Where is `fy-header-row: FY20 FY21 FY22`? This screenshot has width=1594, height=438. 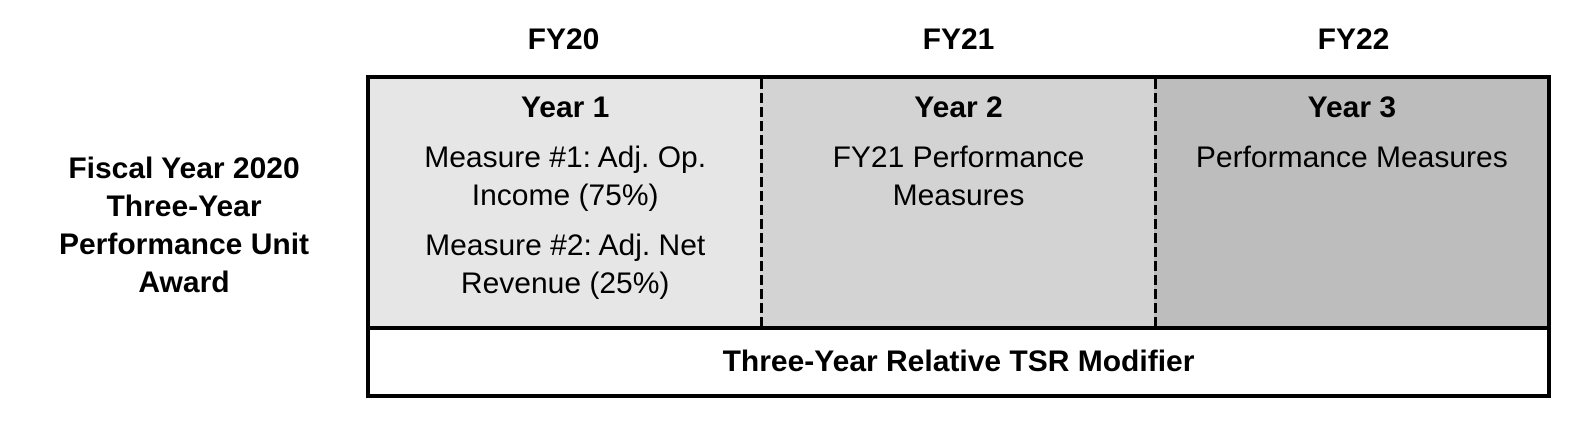 fy-header-row: FY20 FY21 FY22 is located at coordinates (958, 40).